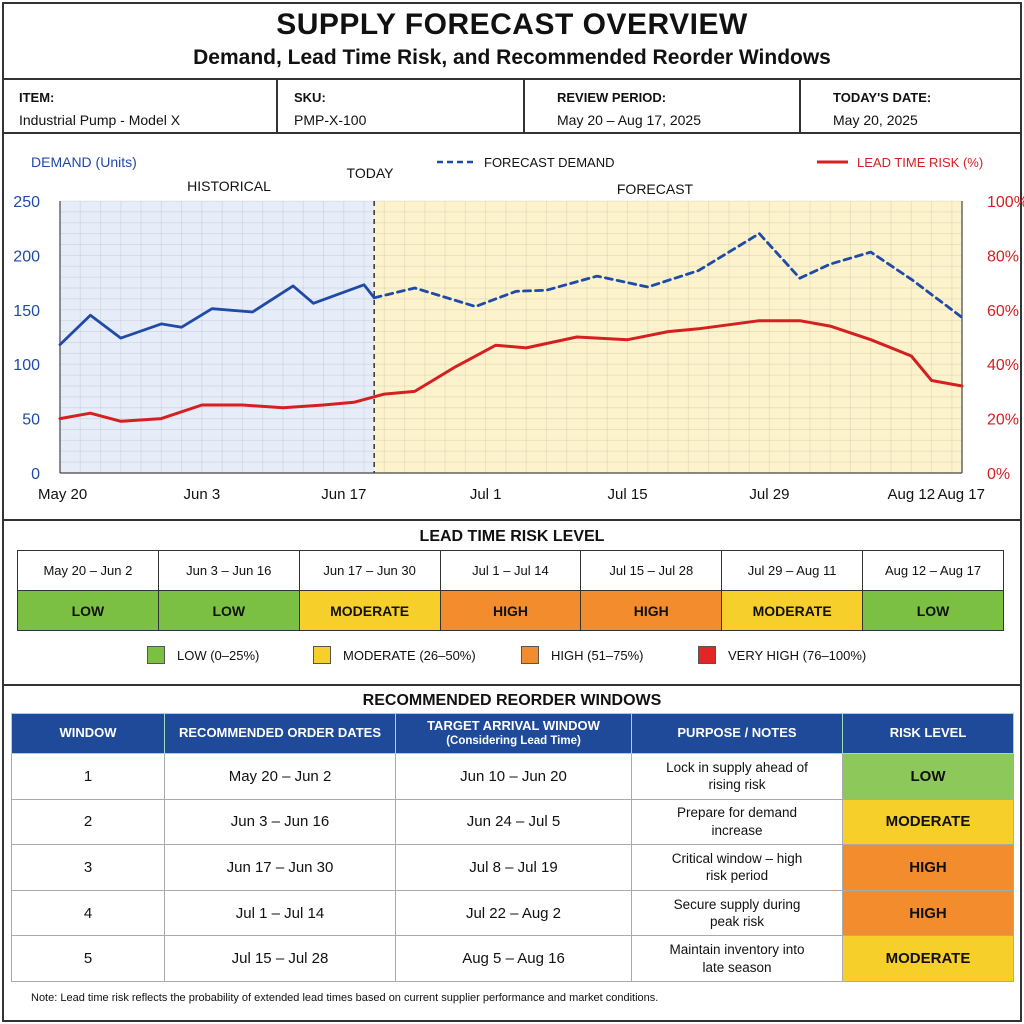 This screenshot has width=1024, height=1024. Describe the element at coordinates (668, 275) in the screenshot. I see `forecast-demand-line` at that location.